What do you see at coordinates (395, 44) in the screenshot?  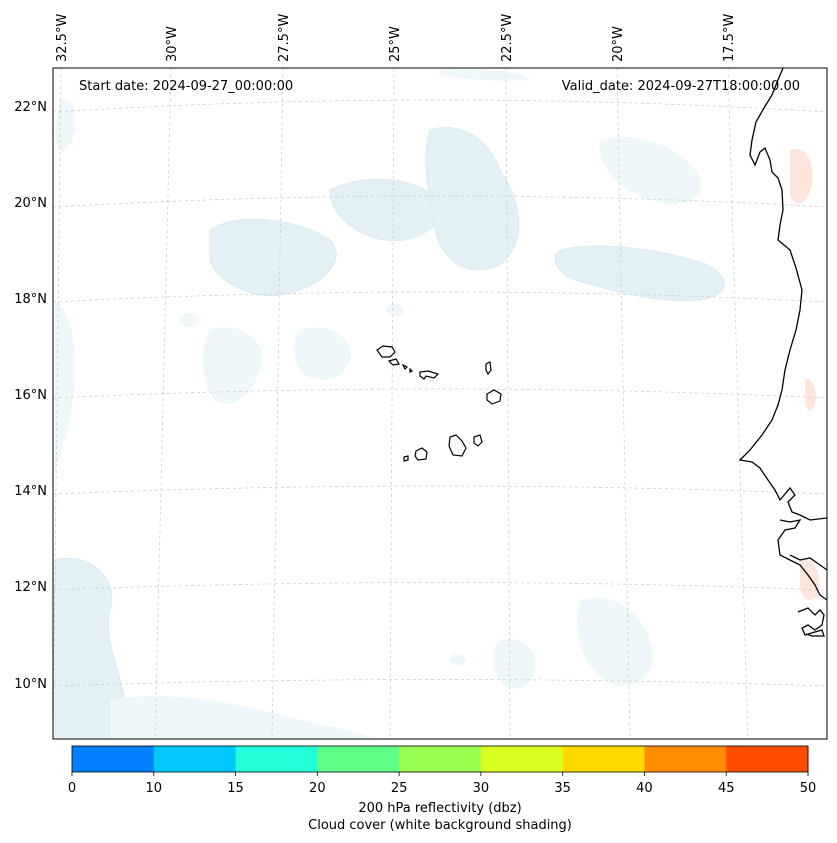 I see `lon-label: 25°W` at bounding box center [395, 44].